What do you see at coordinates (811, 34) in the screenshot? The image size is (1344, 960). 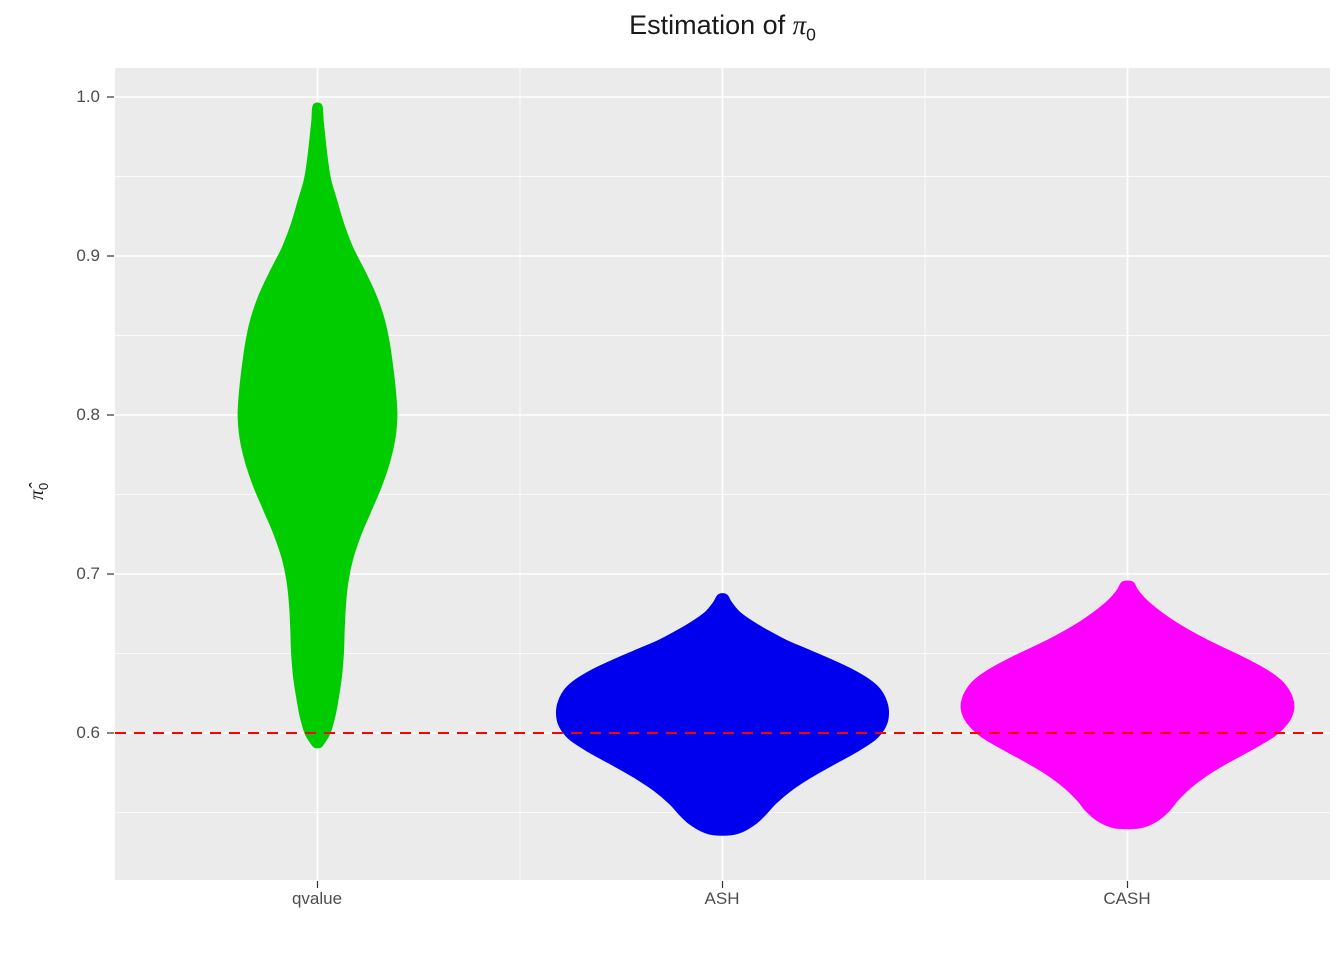 I see `pi-subscript: 0` at bounding box center [811, 34].